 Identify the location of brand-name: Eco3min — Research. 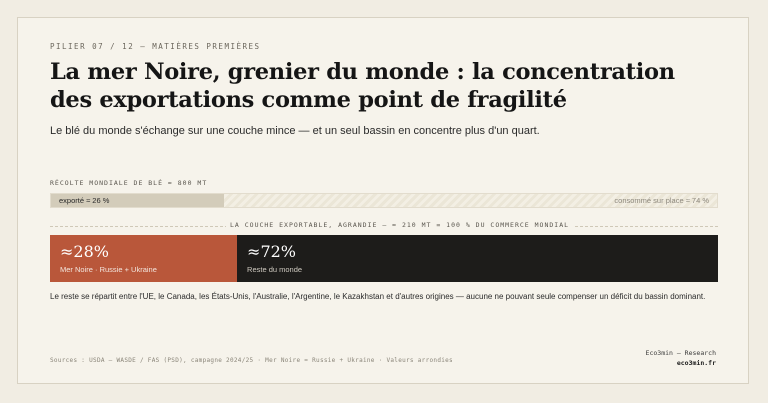
(680, 353).